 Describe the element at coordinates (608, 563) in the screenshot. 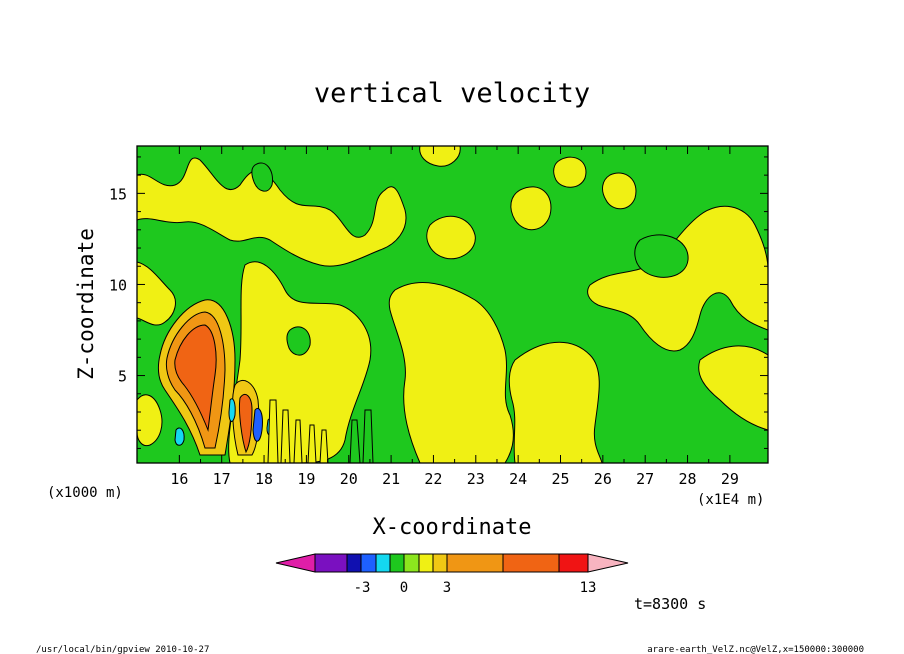

I see `colorbar-arrow-high` at that location.